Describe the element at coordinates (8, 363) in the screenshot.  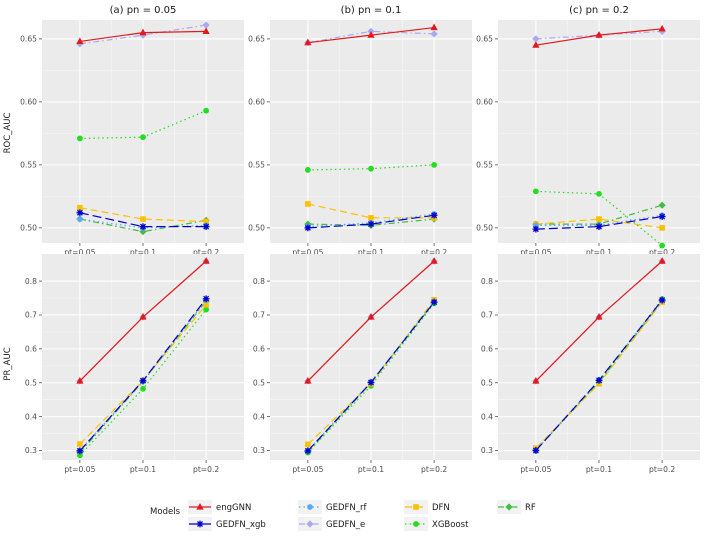
I see `pr-auc-axis-label: PR_AUC` at that location.